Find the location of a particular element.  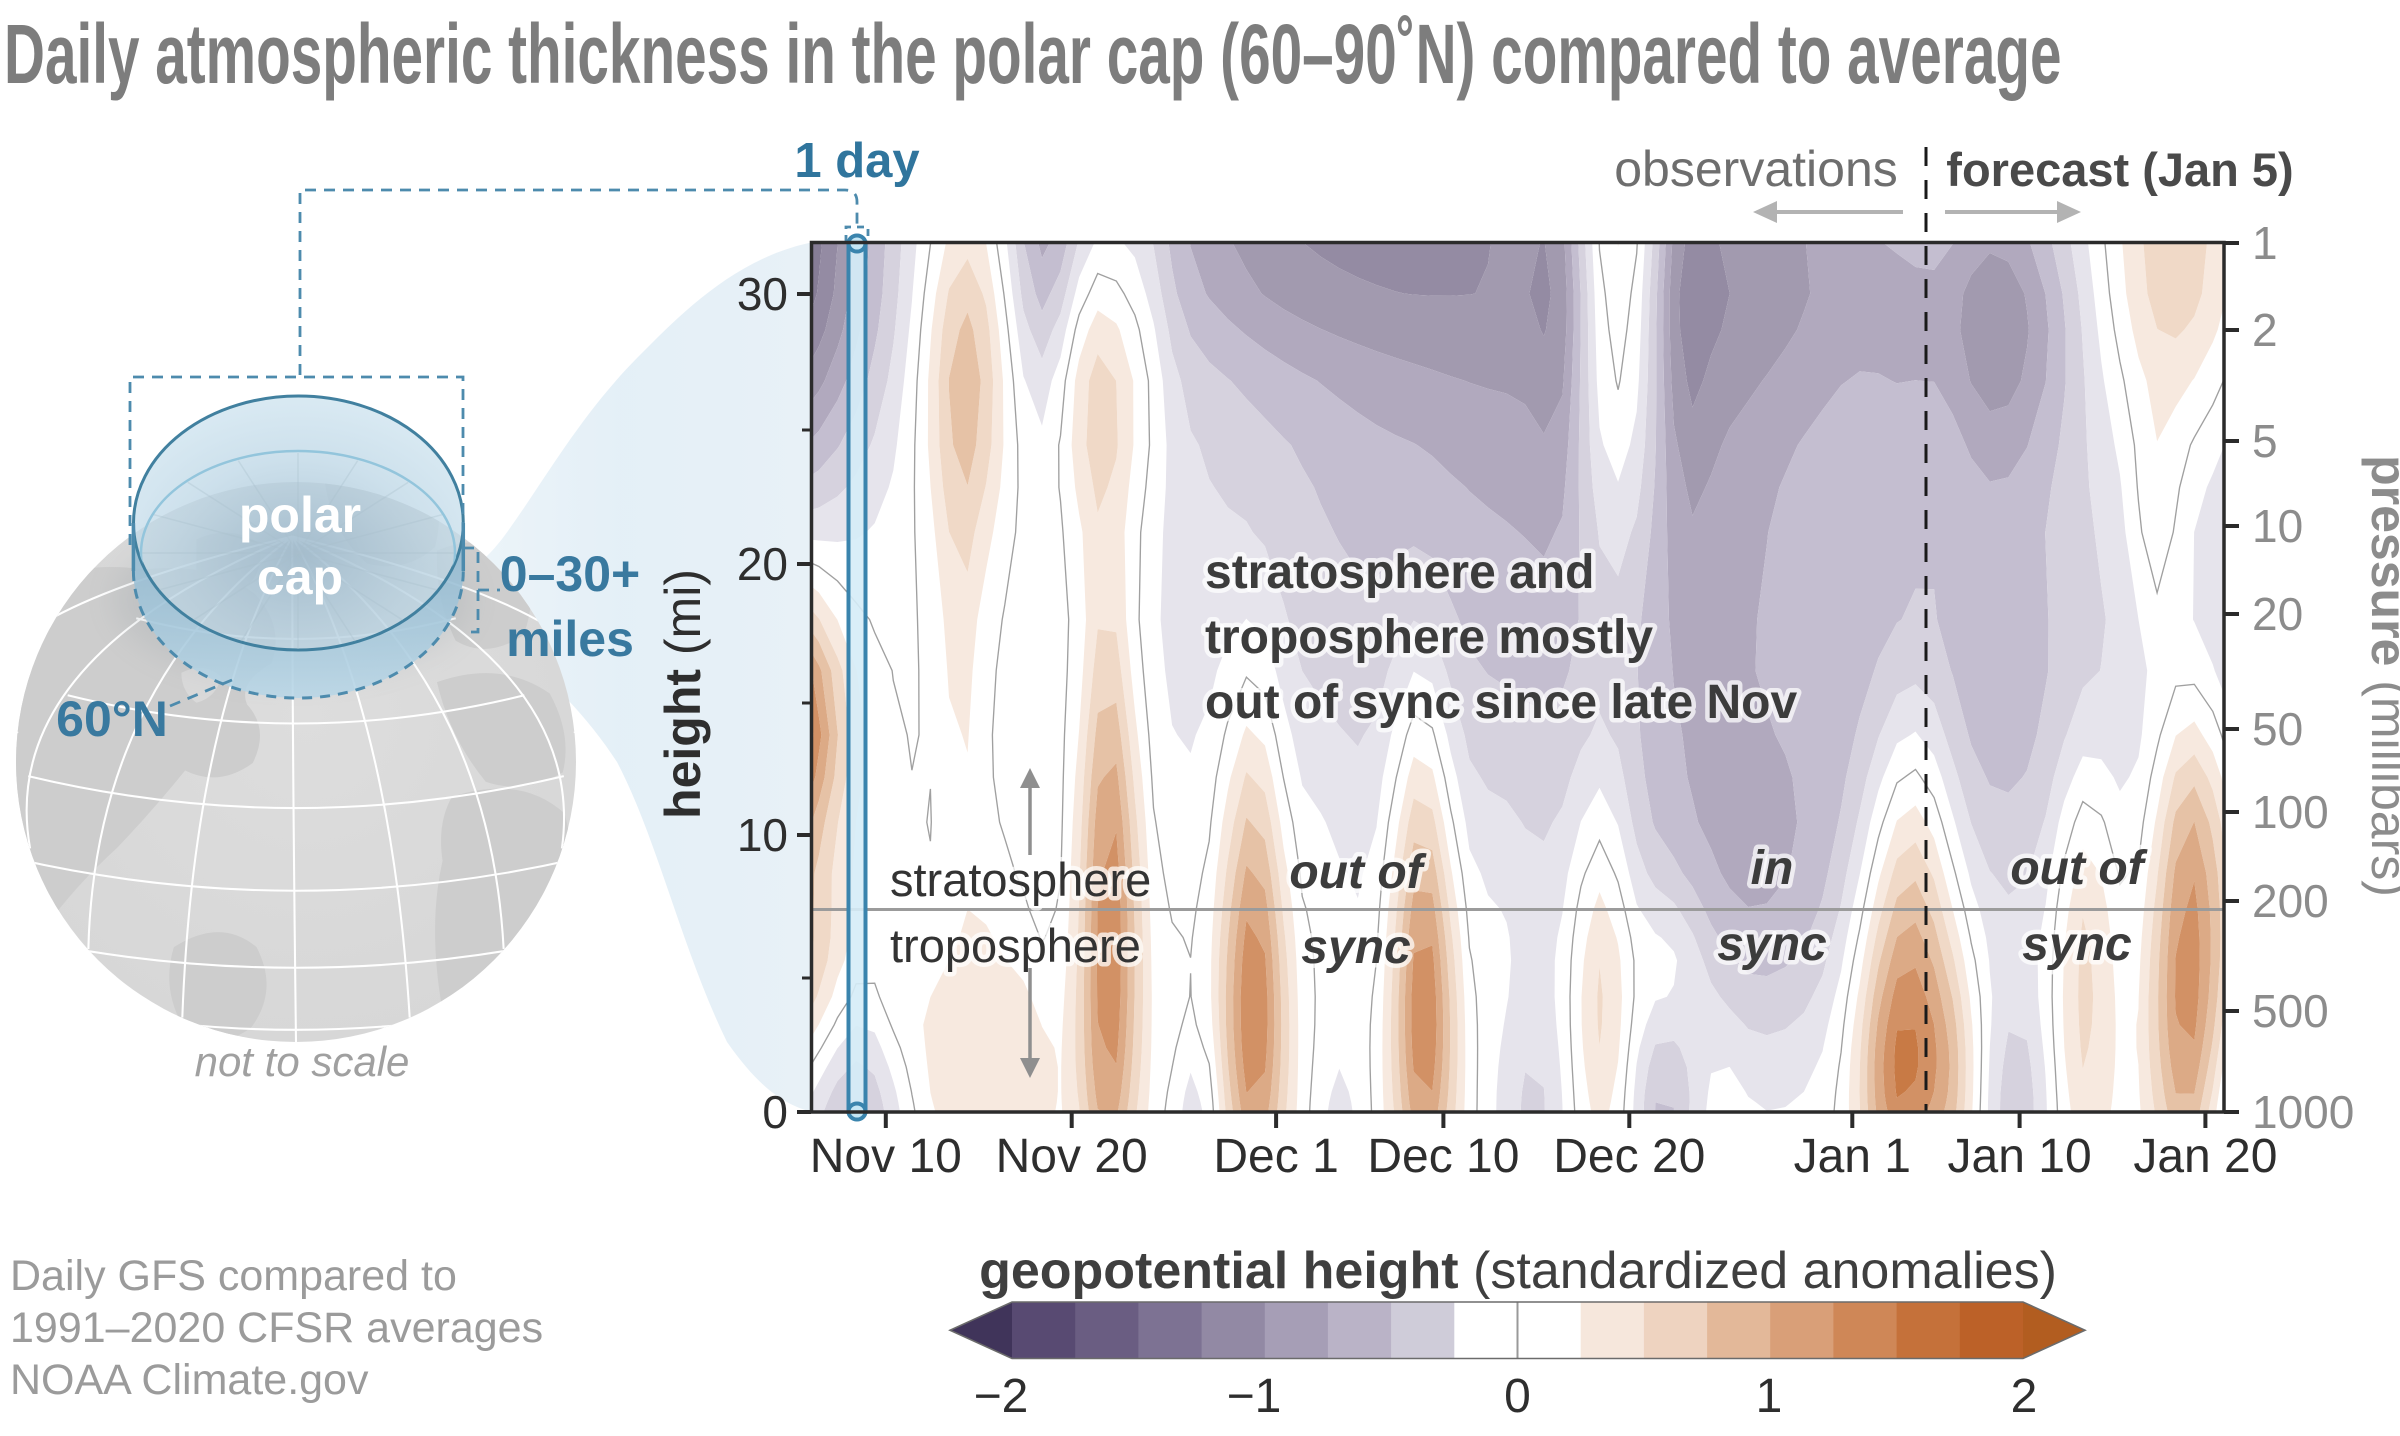

svg-text: height (mi) is located at coordinates (683, 694).